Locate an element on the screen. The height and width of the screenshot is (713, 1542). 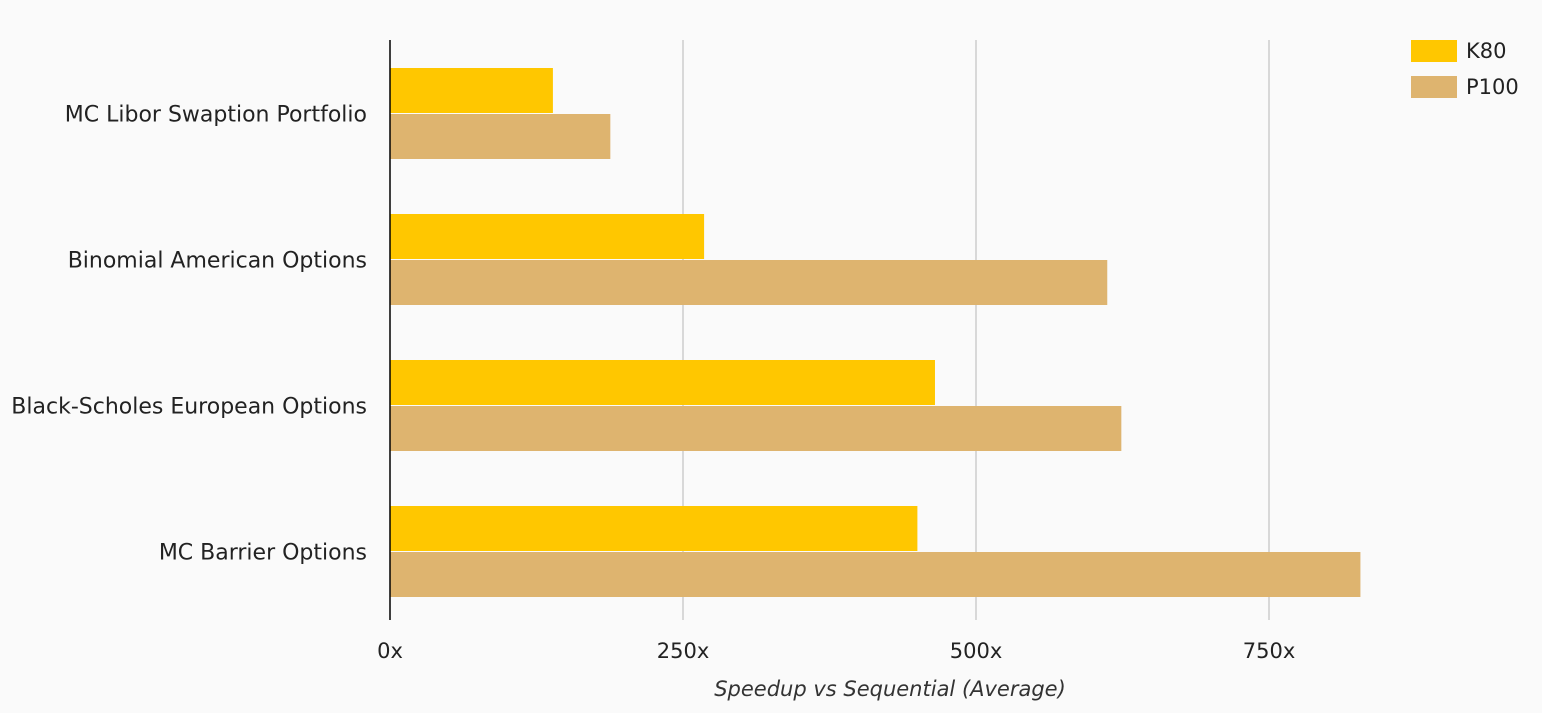
legend-label-k80: K80 is located at coordinates (1486, 51).